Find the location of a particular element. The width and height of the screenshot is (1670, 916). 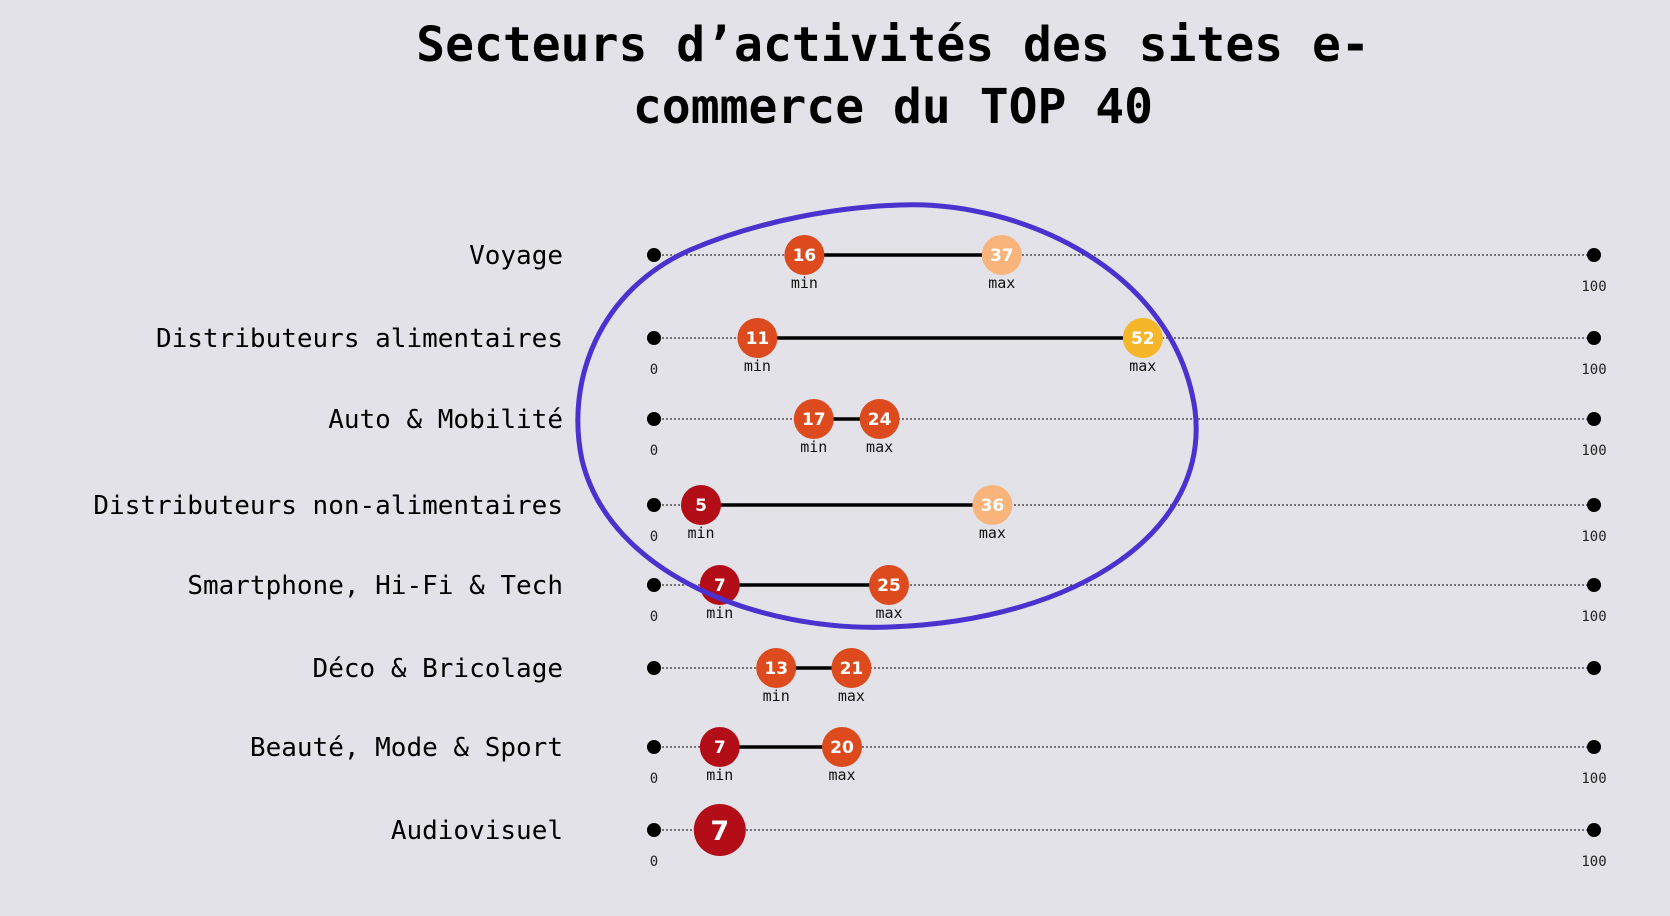

chart-row: Voyage 100 16 min 37 max is located at coordinates (1038, 265).